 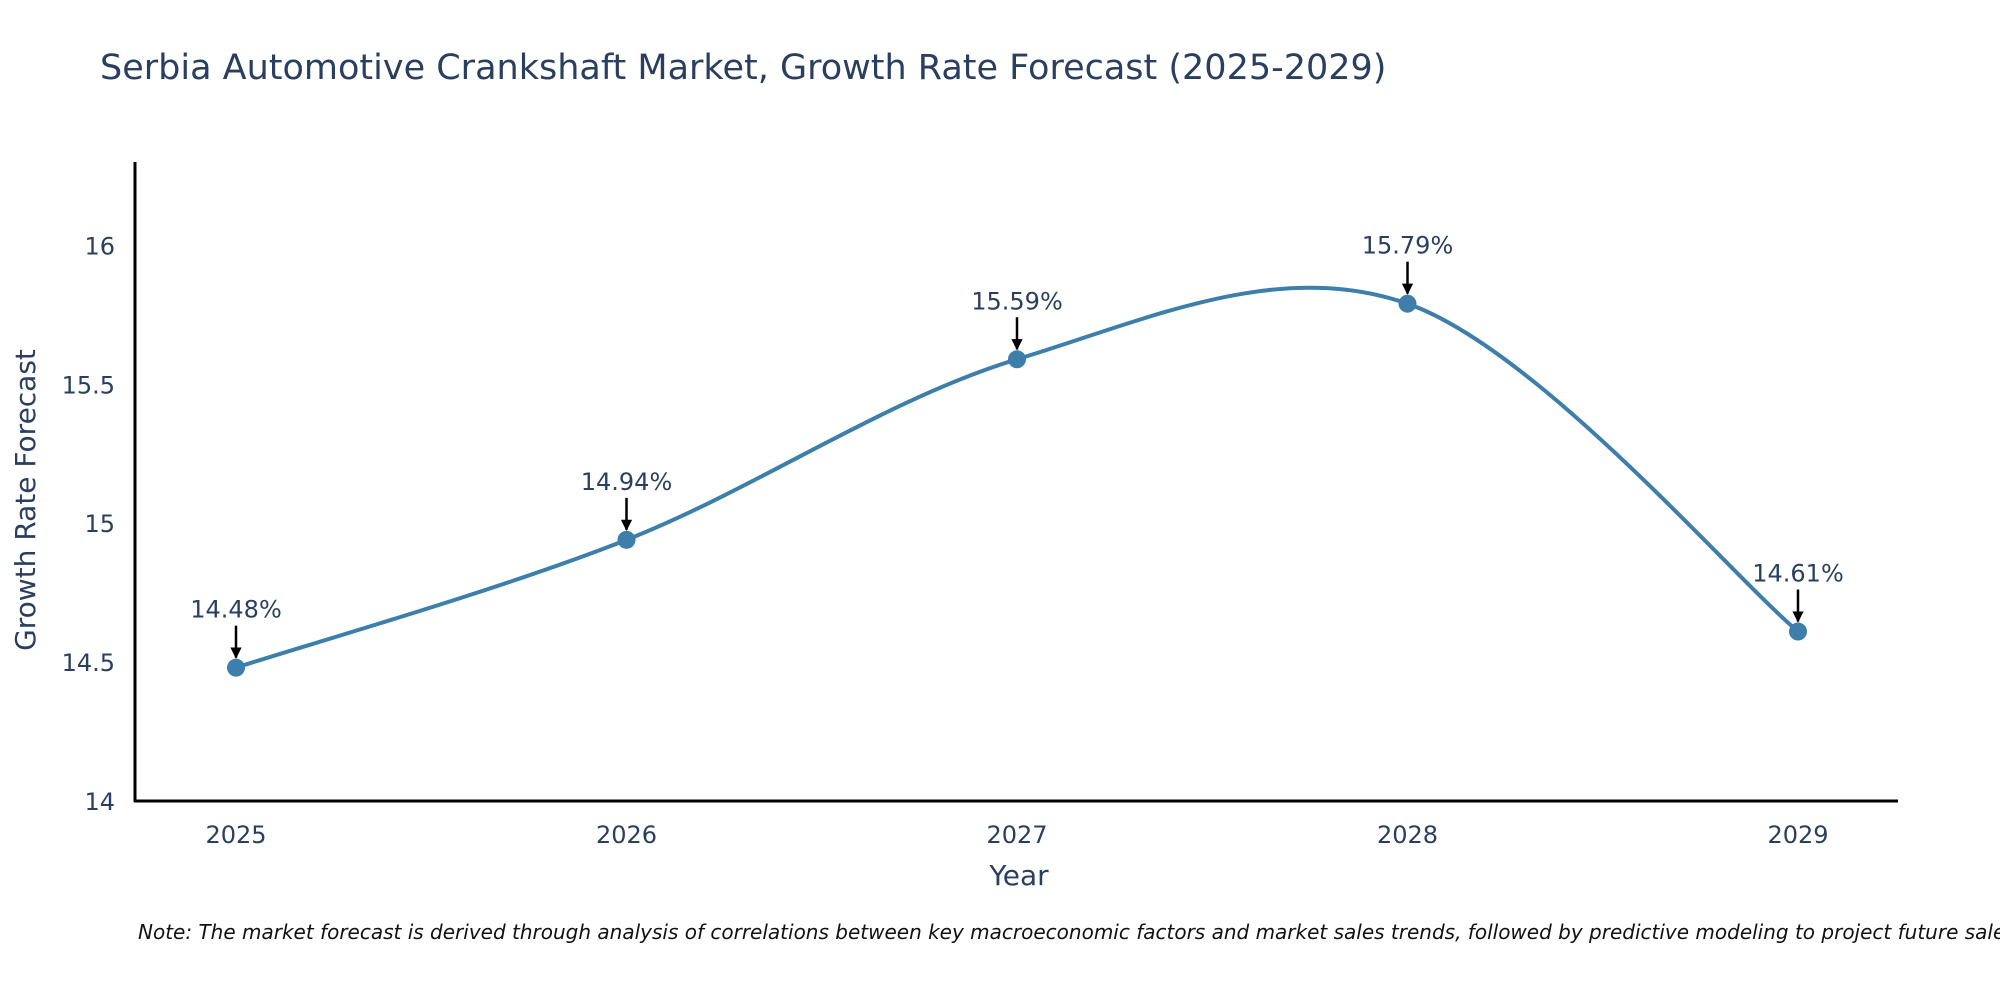 I want to click on data-label: 15.79%, so click(x=1408, y=246).